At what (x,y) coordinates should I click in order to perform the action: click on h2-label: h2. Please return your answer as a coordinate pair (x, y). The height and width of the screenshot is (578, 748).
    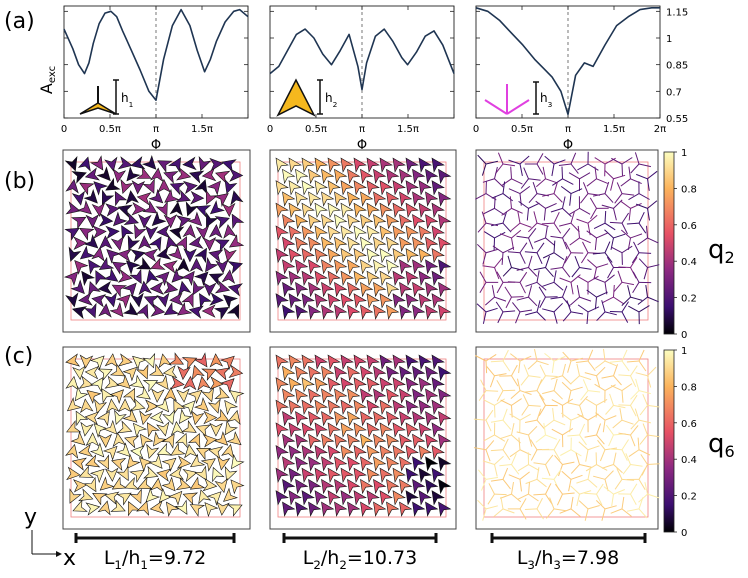
    Looking at the image, I should click on (331, 100).